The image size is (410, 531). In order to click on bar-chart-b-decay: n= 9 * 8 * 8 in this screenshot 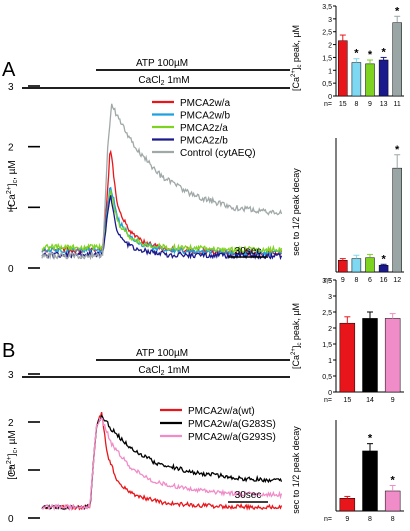, I will do `click(364, 471)`.